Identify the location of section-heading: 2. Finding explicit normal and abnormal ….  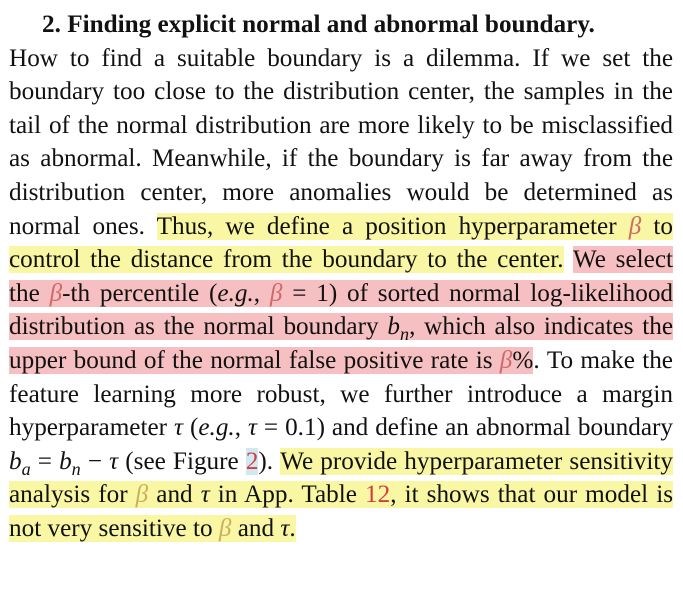
(318, 24).